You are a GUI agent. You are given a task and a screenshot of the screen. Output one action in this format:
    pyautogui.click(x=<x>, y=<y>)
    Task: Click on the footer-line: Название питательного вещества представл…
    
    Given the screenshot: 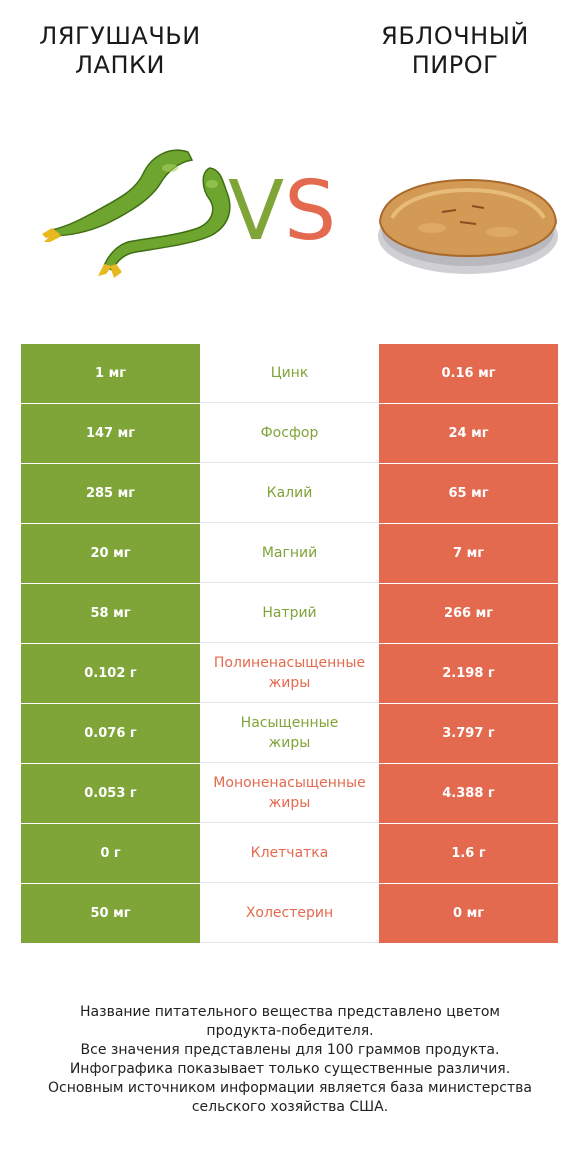 What is the action you would take?
    pyautogui.click(x=290, y=1012)
    